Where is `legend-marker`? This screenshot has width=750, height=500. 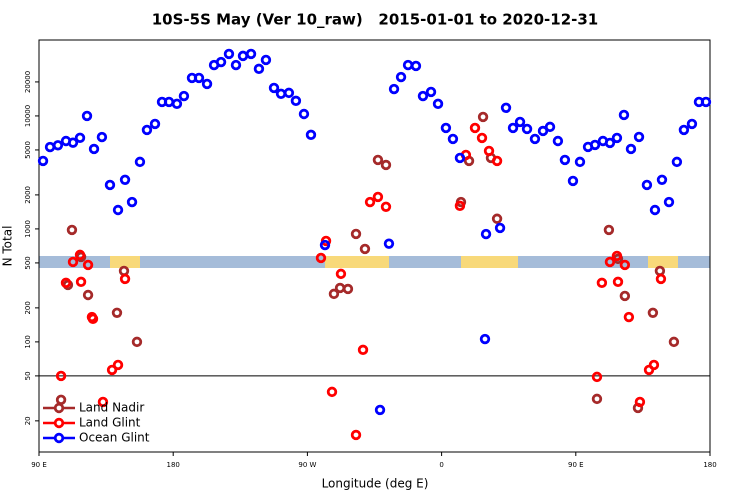 legend-marker is located at coordinates (59, 438).